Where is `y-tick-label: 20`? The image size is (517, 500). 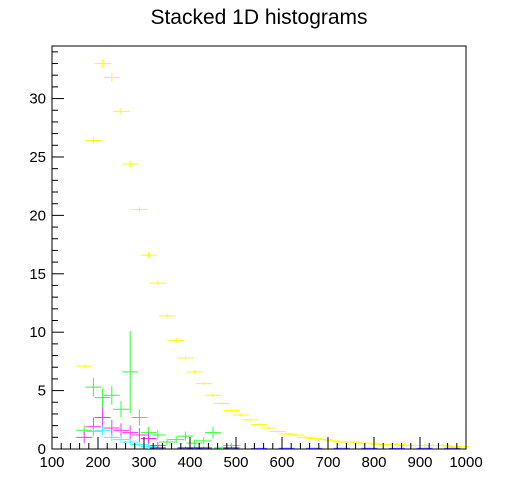 y-tick-label: 20 is located at coordinates (37, 215).